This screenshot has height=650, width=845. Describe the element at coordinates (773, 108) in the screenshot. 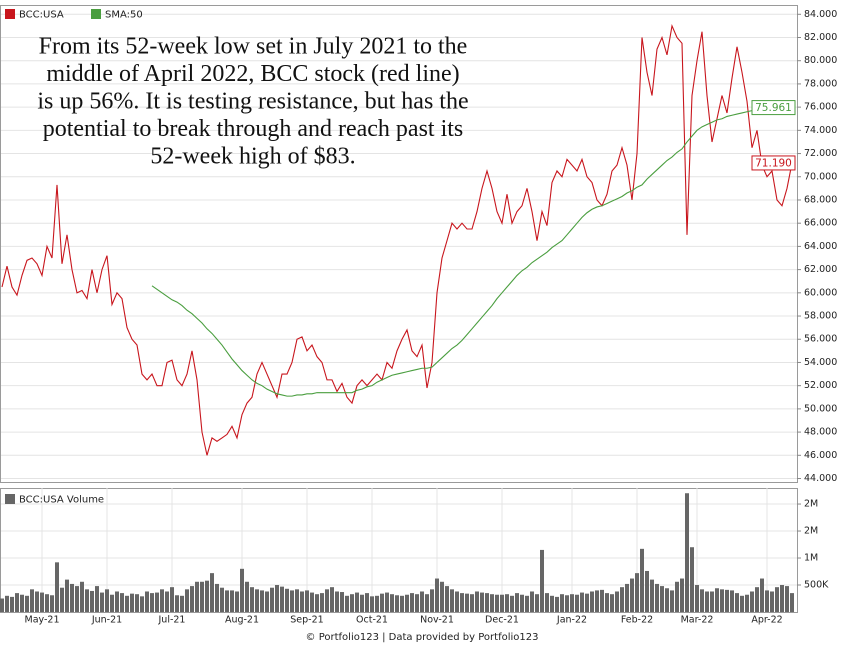

I see `last-value-box` at that location.